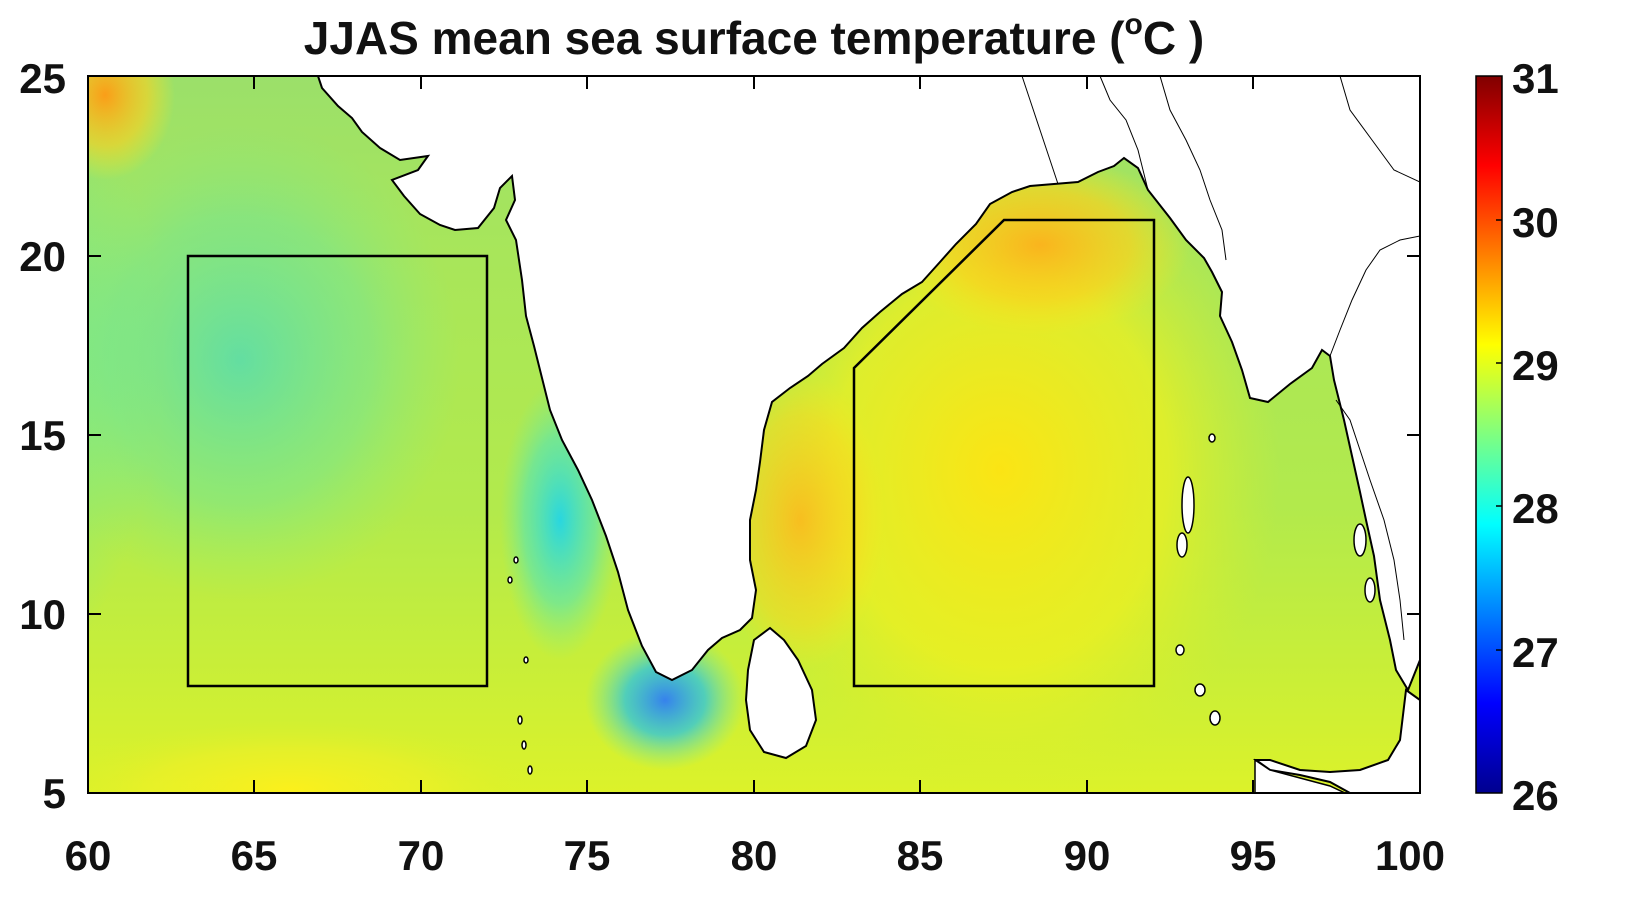 Image resolution: width=1648 pixels, height=920 pixels. What do you see at coordinates (665, 700) in the screenshot?
I see `cool-cape-region` at bounding box center [665, 700].